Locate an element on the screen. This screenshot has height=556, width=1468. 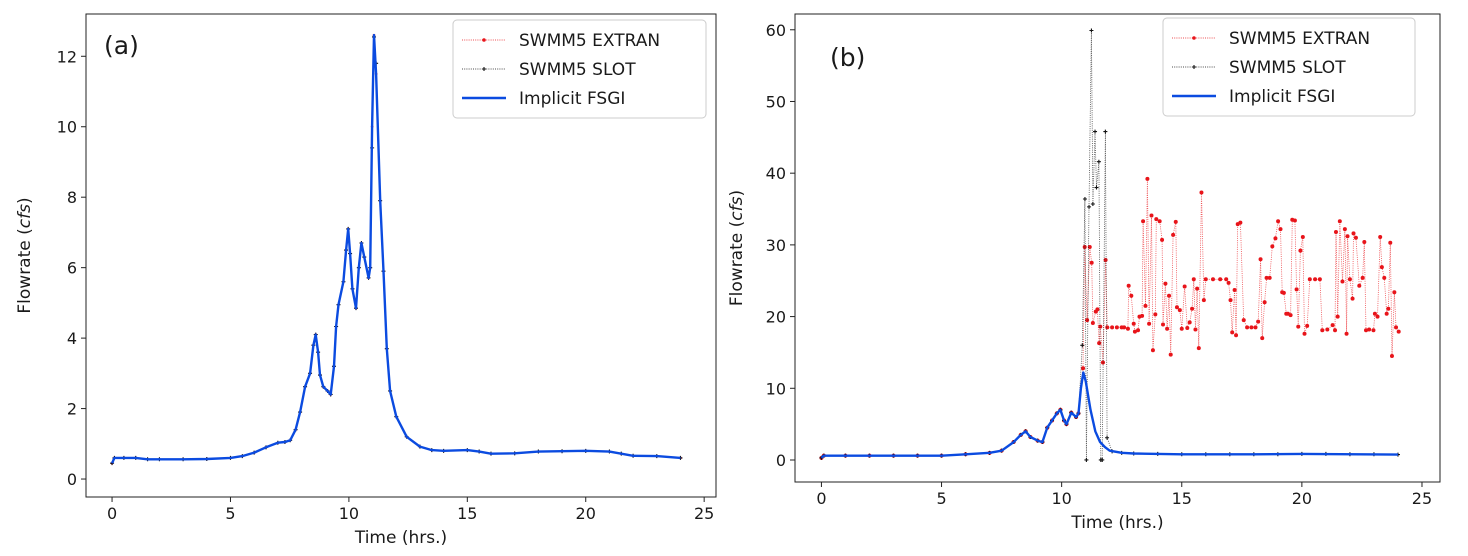
x-tick-label: 5 is located at coordinates (941, 498).